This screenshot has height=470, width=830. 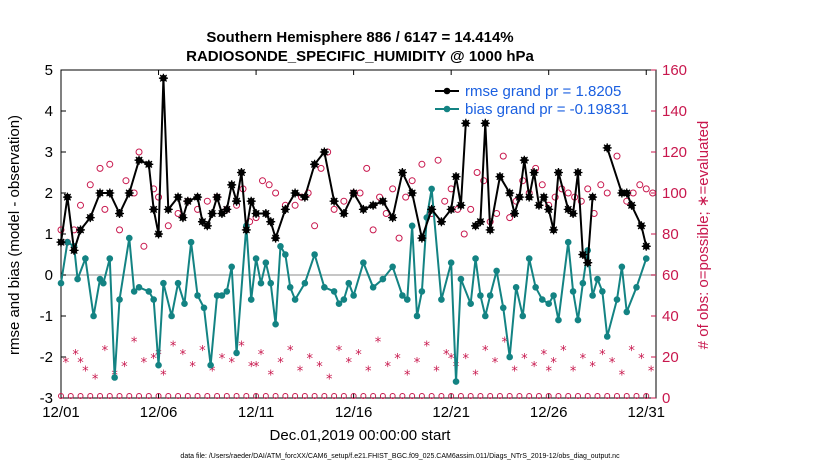 I want to click on y-tick-label: 4, so click(x=49, y=111).